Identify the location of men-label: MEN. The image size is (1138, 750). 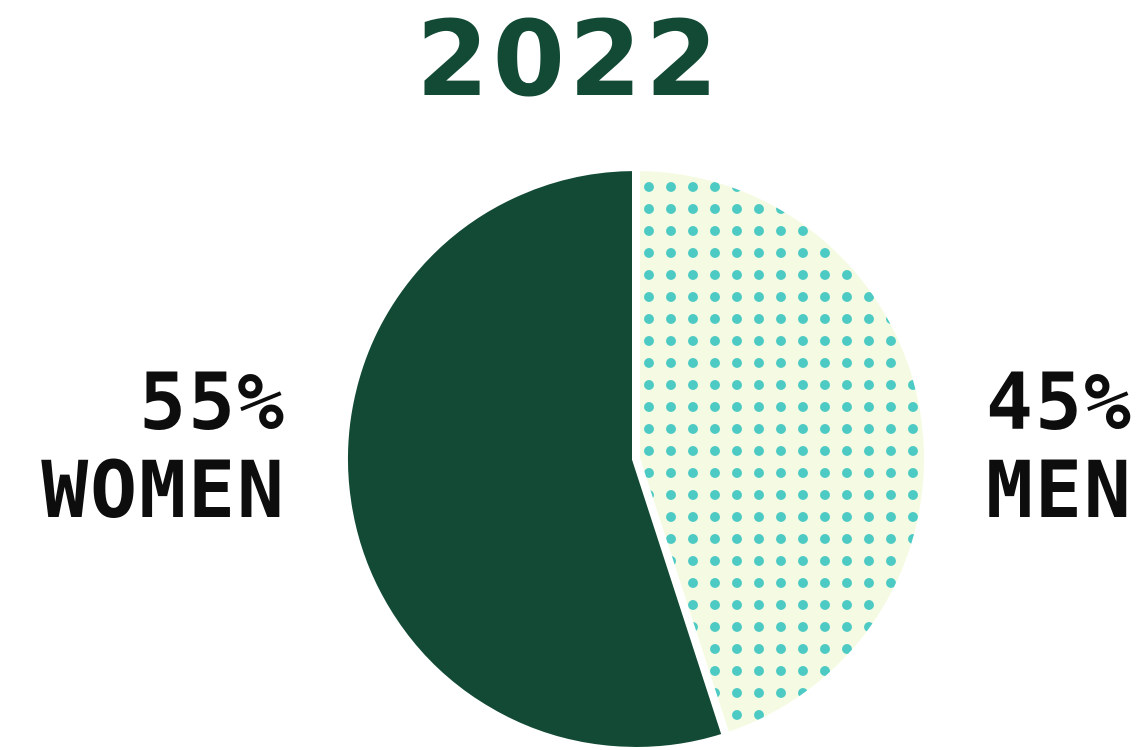
(1059, 491).